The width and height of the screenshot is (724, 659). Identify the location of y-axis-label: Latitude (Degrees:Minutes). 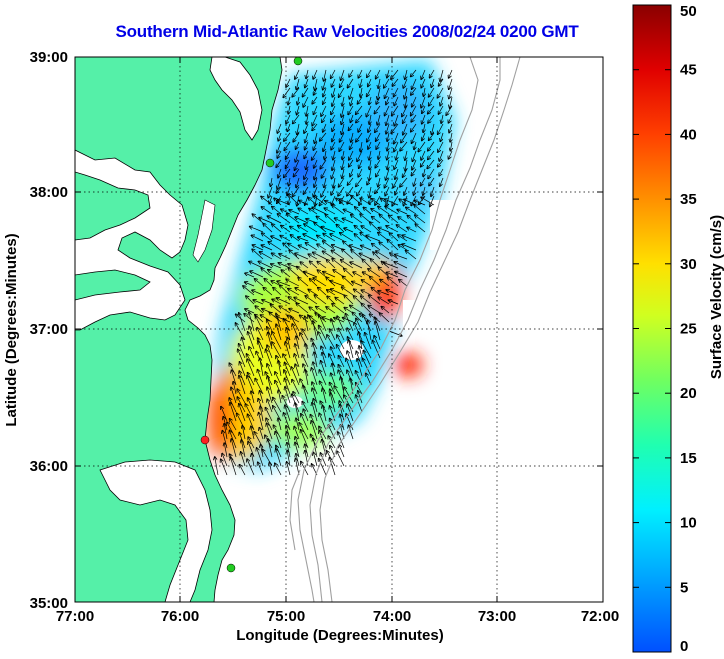
(11, 329).